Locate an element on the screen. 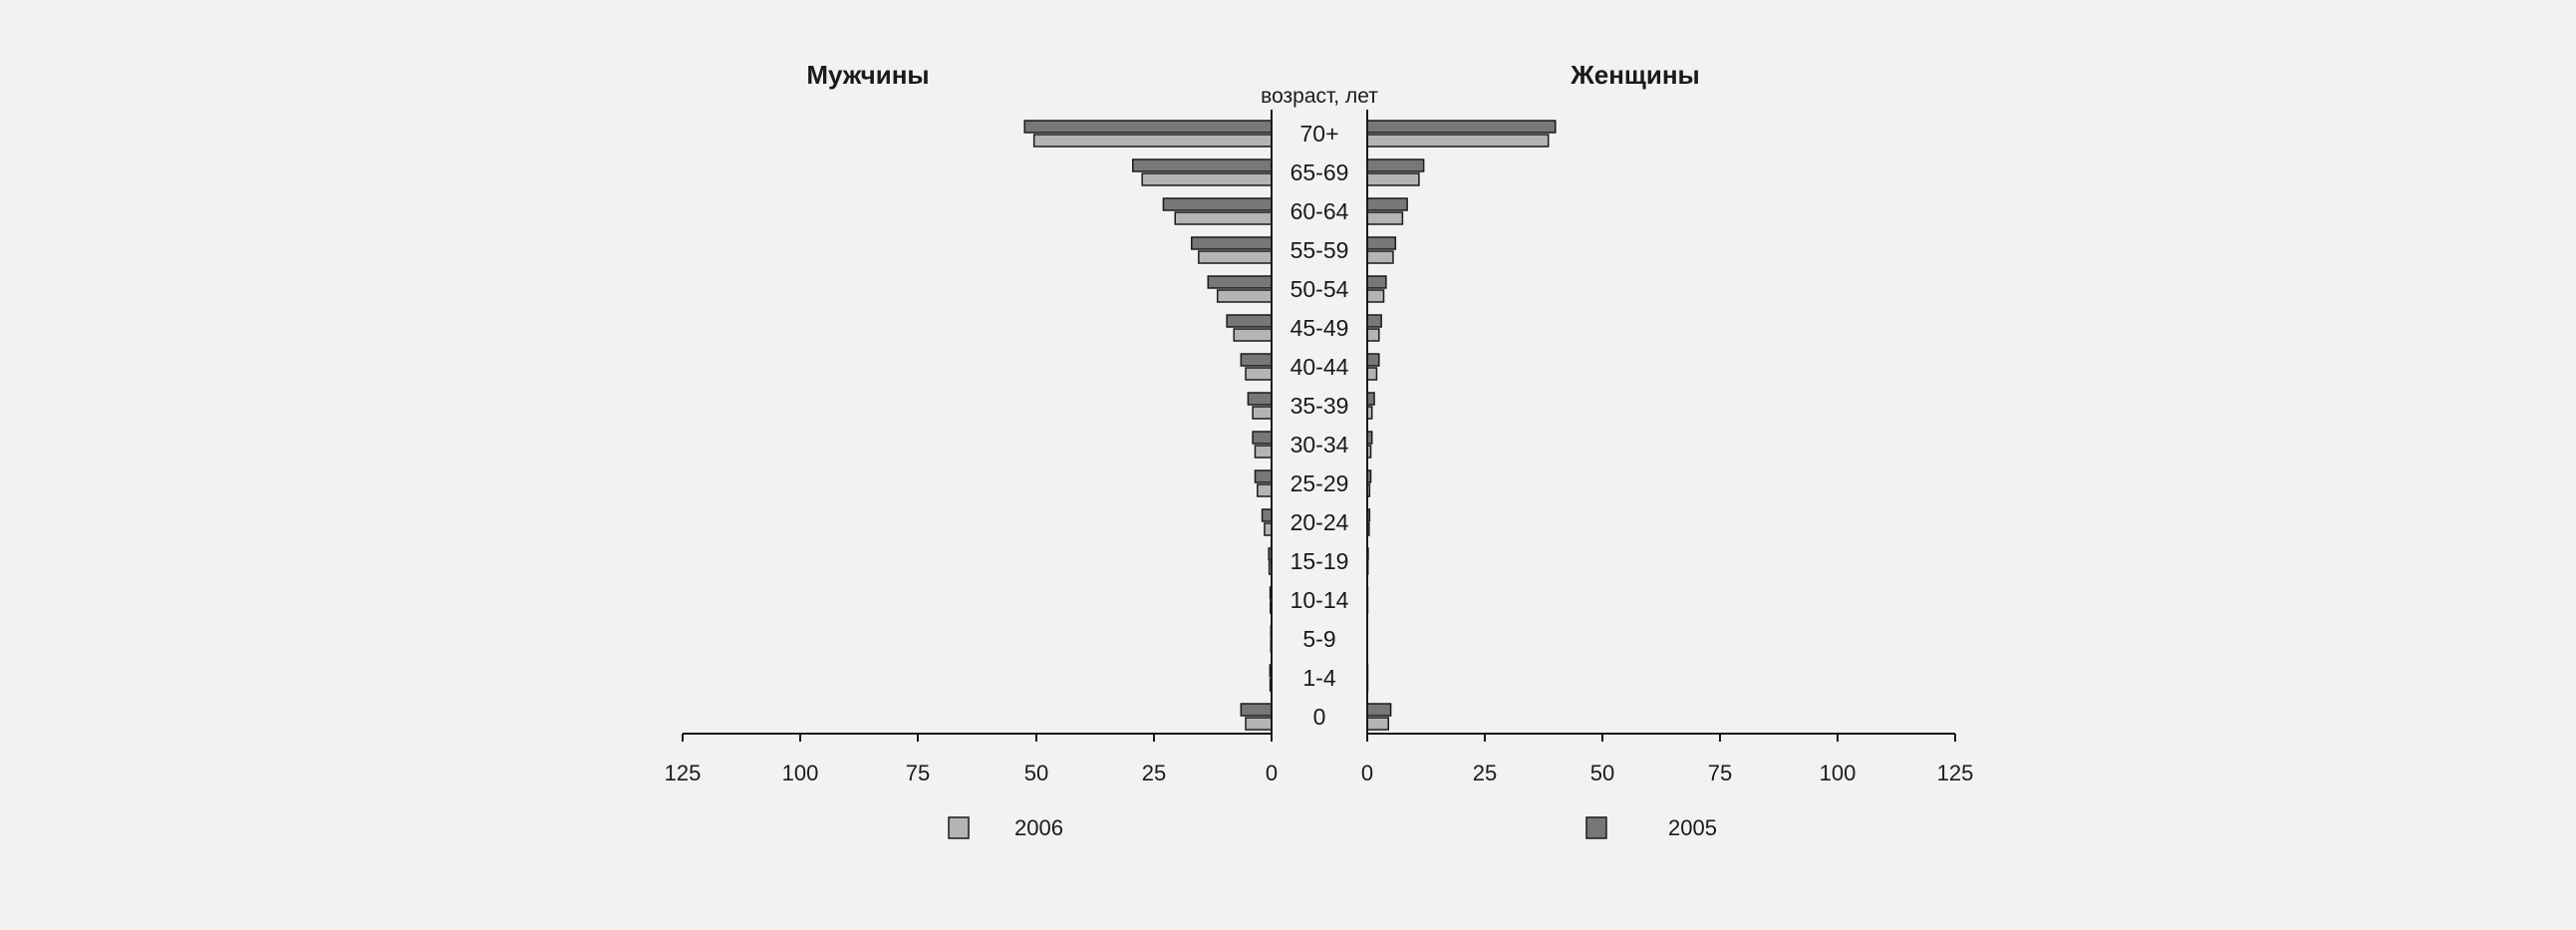 Image resolution: width=2576 pixels, height=930 pixels. legend-swatch-2006 is located at coordinates (959, 827).